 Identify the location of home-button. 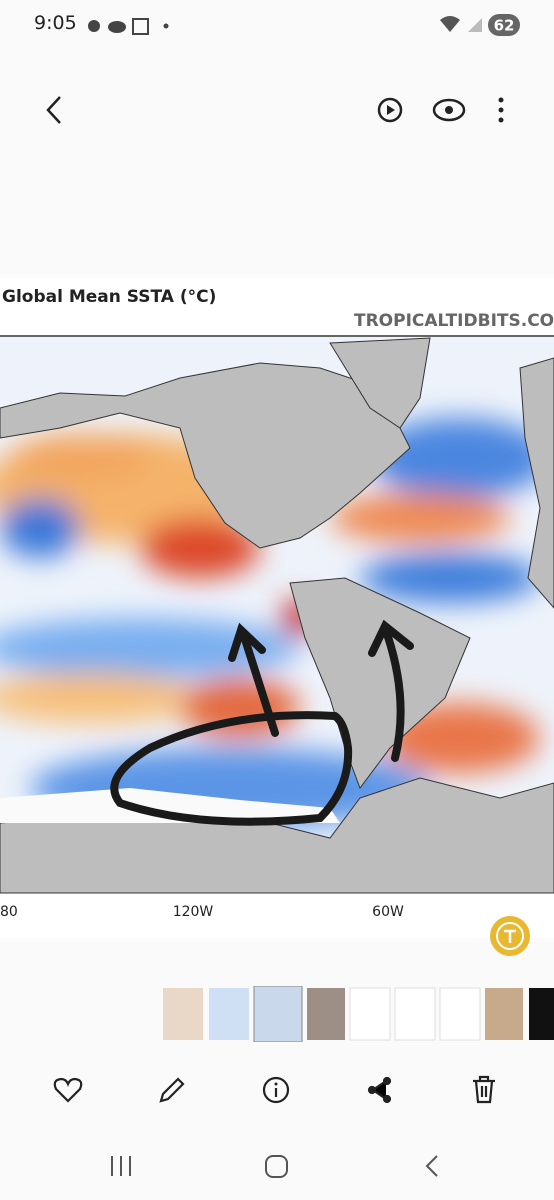
(276, 1166).